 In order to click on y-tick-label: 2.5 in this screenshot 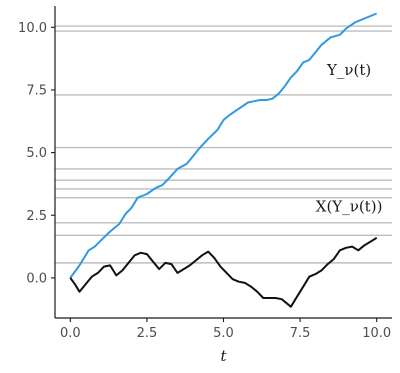, I will do `click(36, 216)`.